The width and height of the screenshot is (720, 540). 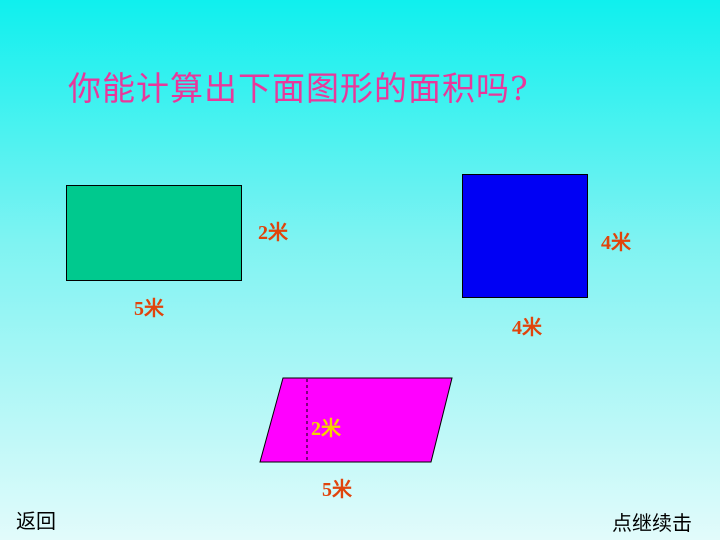 I want to click on rectangle-height-label: 2米, so click(x=273, y=233).